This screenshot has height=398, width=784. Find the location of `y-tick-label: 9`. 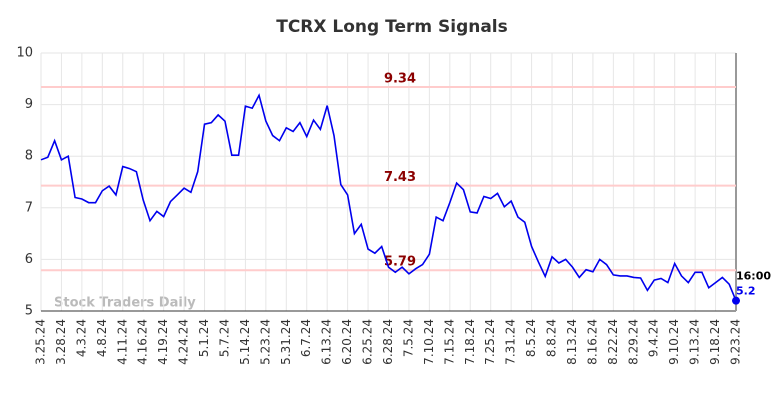

y-tick-label: 9 is located at coordinates (29, 104).